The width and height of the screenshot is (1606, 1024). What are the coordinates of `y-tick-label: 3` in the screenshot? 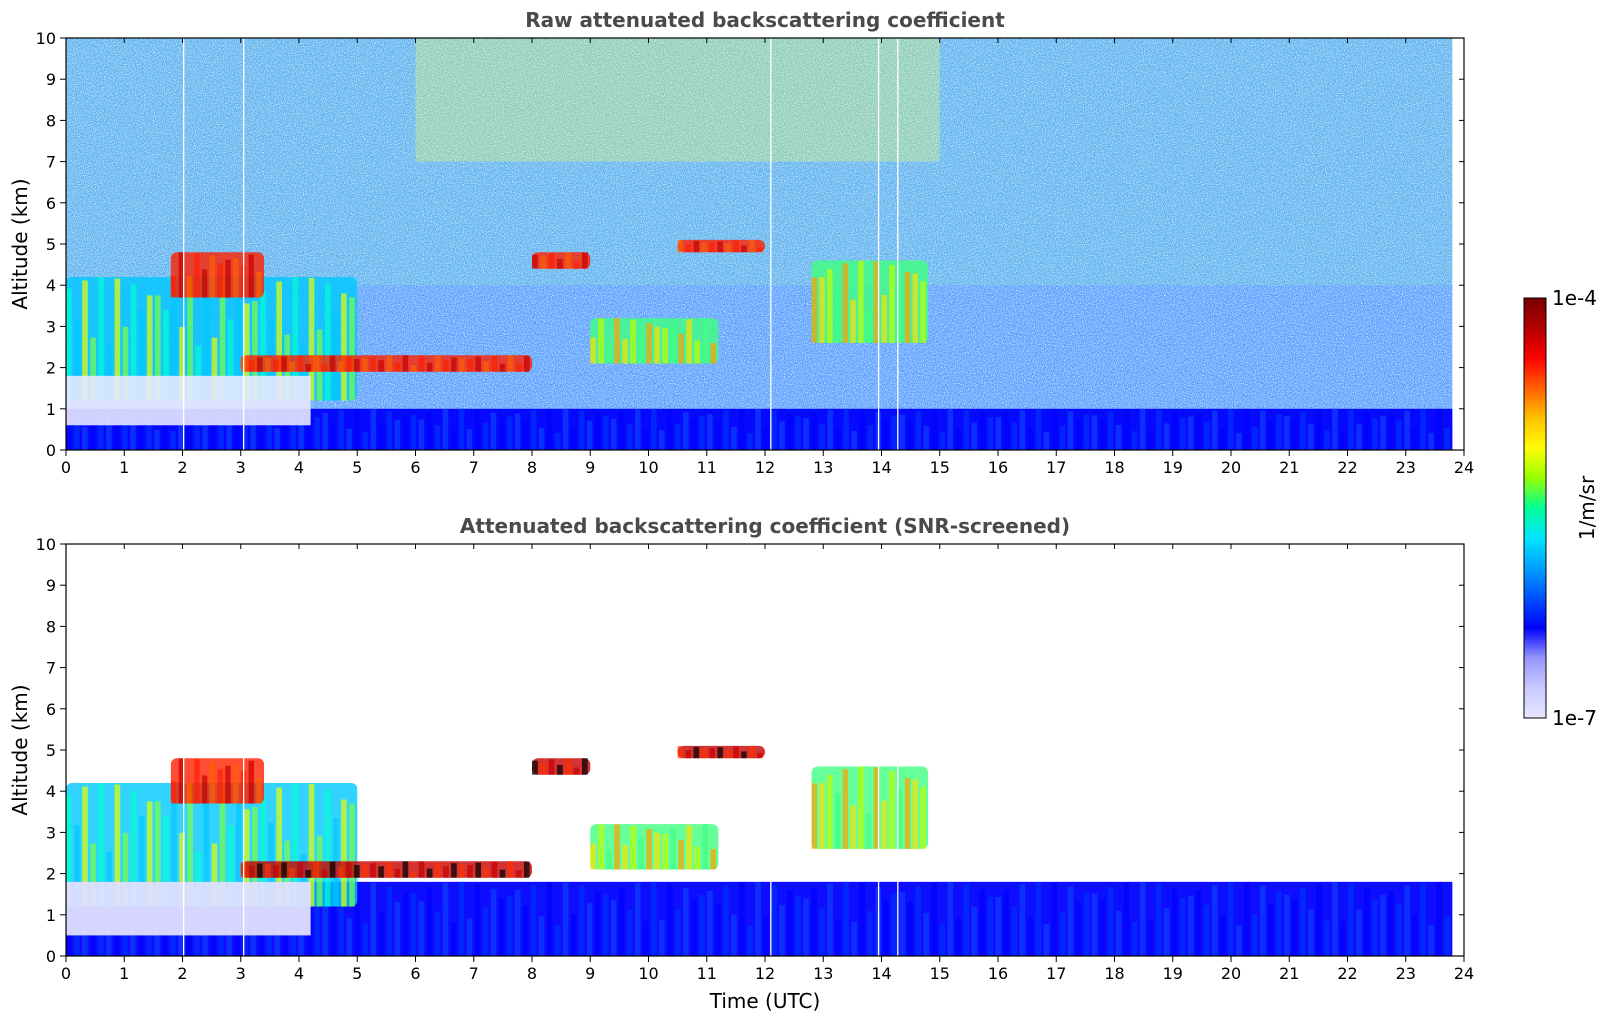 It's located at (51, 326).